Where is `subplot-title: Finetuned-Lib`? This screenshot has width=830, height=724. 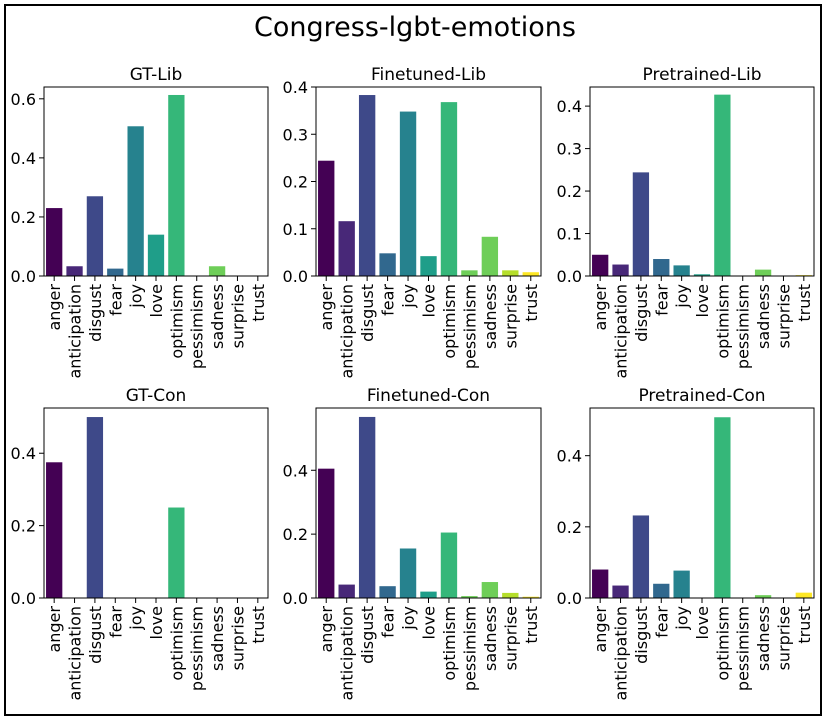
subplot-title: Finetuned-Lib is located at coordinates (428, 75).